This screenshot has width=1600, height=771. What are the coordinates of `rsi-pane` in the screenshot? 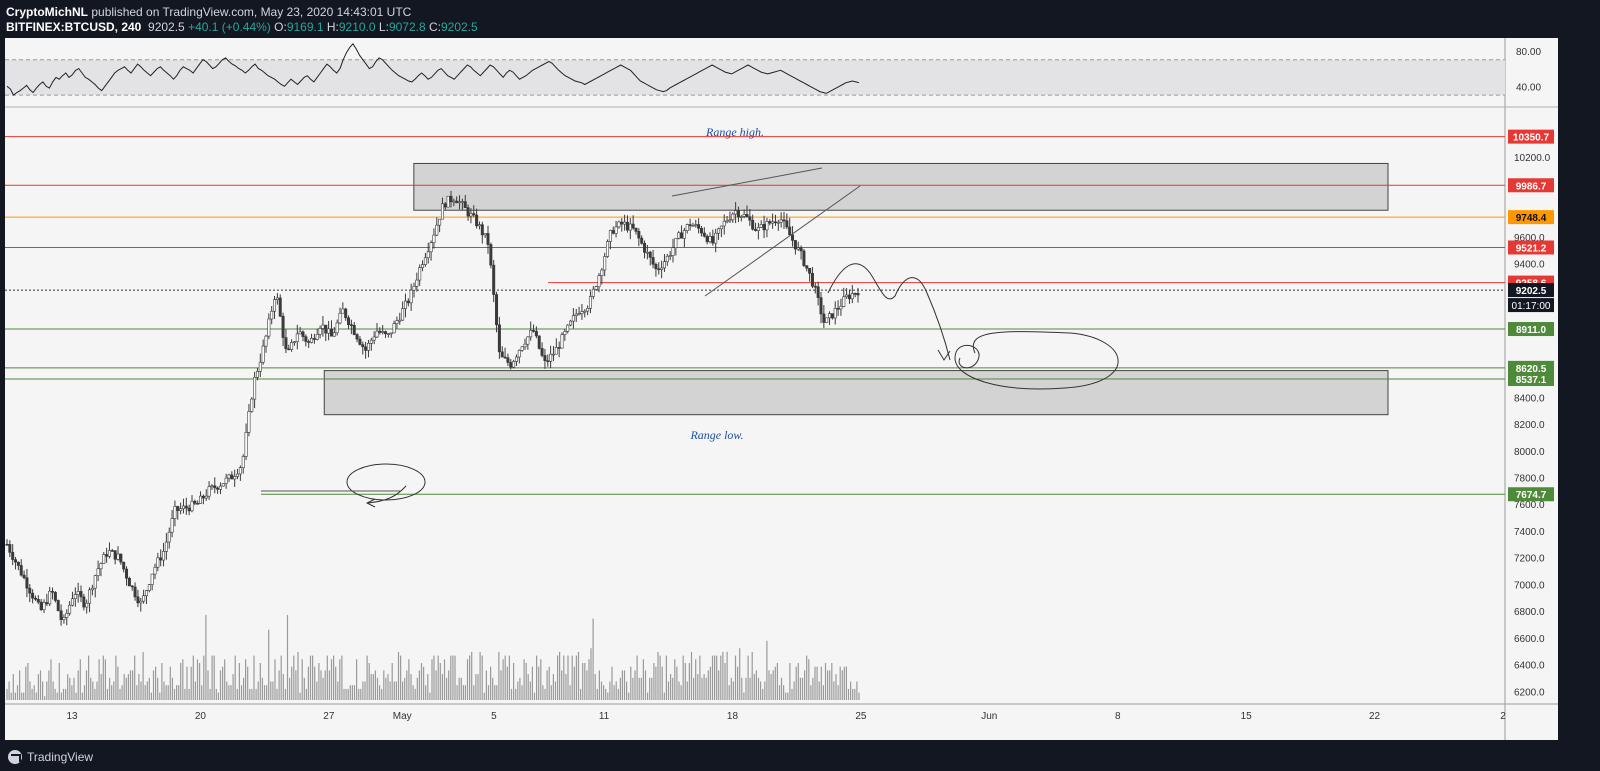 It's located at (755, 69).